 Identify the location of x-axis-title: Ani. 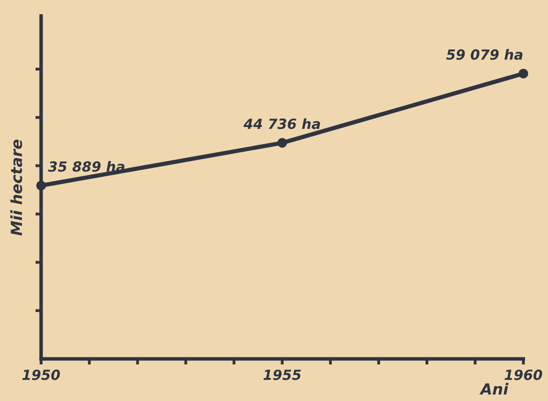
(494, 388).